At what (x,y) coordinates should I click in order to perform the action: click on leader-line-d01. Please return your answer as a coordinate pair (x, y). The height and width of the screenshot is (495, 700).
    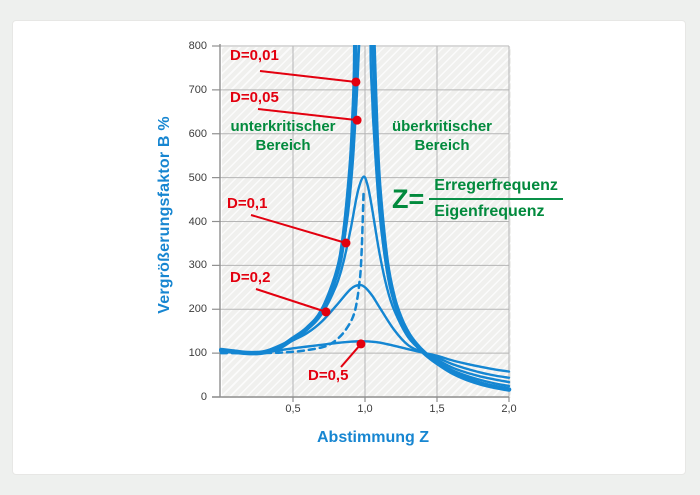
    Looking at the image, I should click on (298, 229).